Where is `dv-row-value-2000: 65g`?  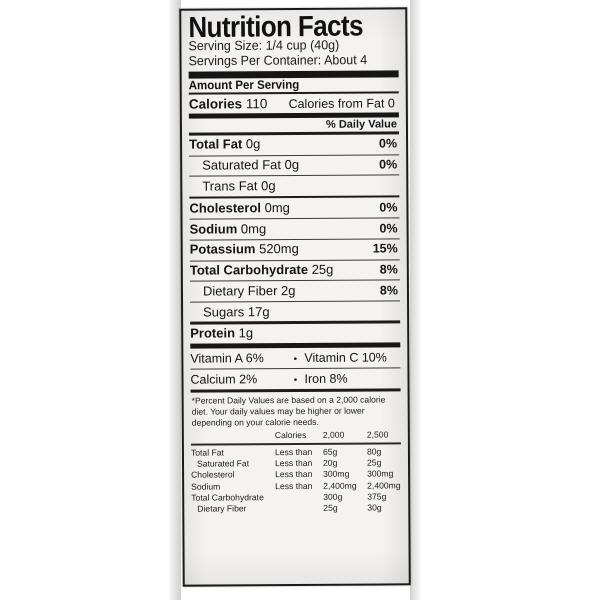
dv-row-value-2000: 65g is located at coordinates (330, 451).